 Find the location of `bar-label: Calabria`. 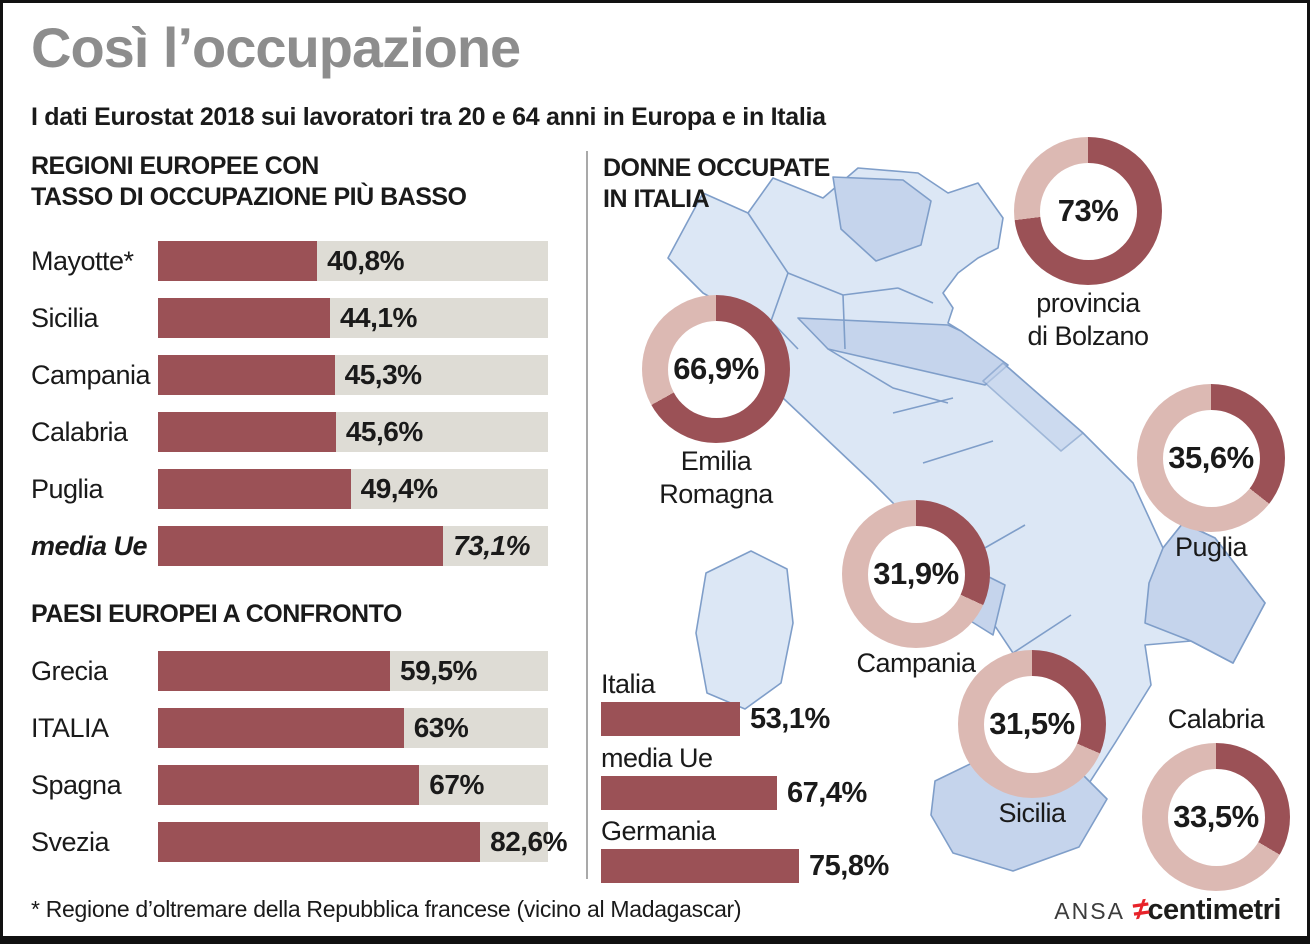

bar-label: Calabria is located at coordinates (79, 431).